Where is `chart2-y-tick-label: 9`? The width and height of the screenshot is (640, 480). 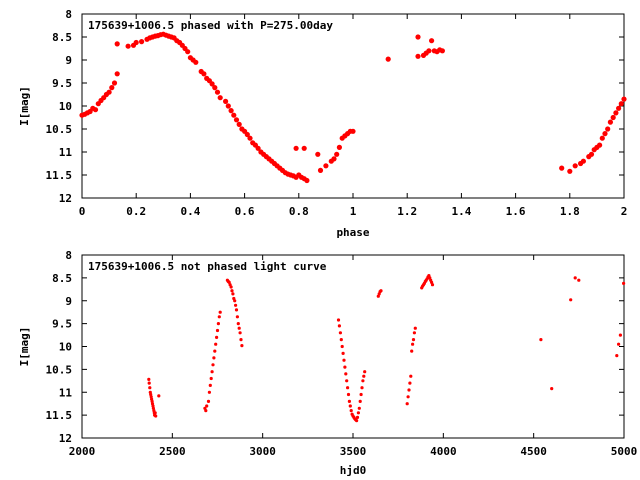 chart2-y-tick-label: 9 is located at coordinates (68, 301).